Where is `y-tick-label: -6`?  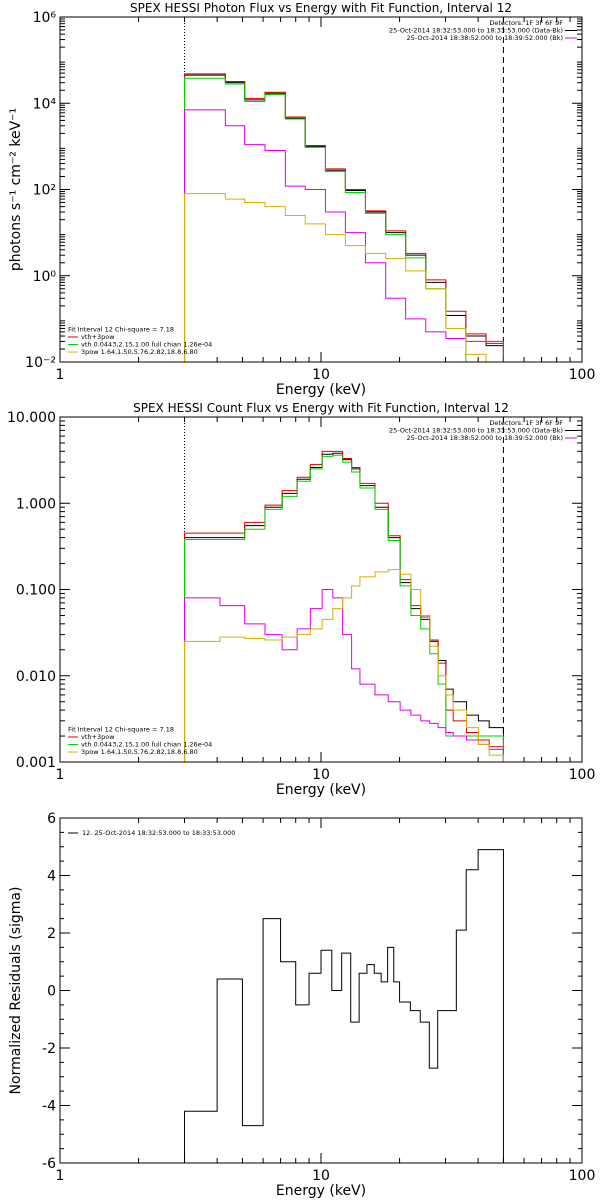
y-tick-label: -6 is located at coordinates (49, 1164).